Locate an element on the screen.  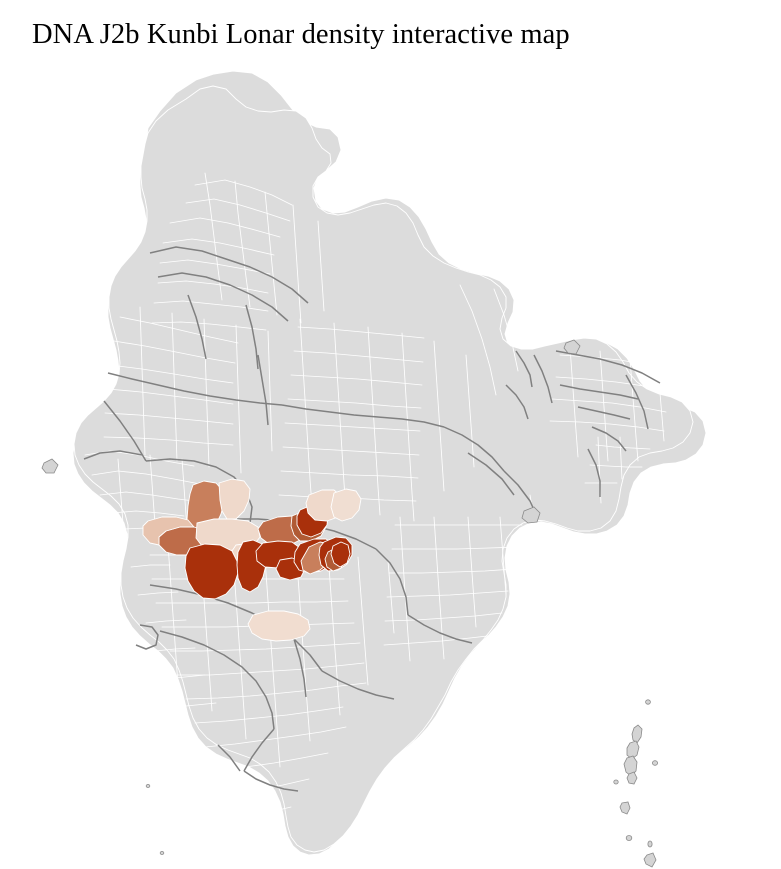
coastal-blob-west is located at coordinates (50, 466).